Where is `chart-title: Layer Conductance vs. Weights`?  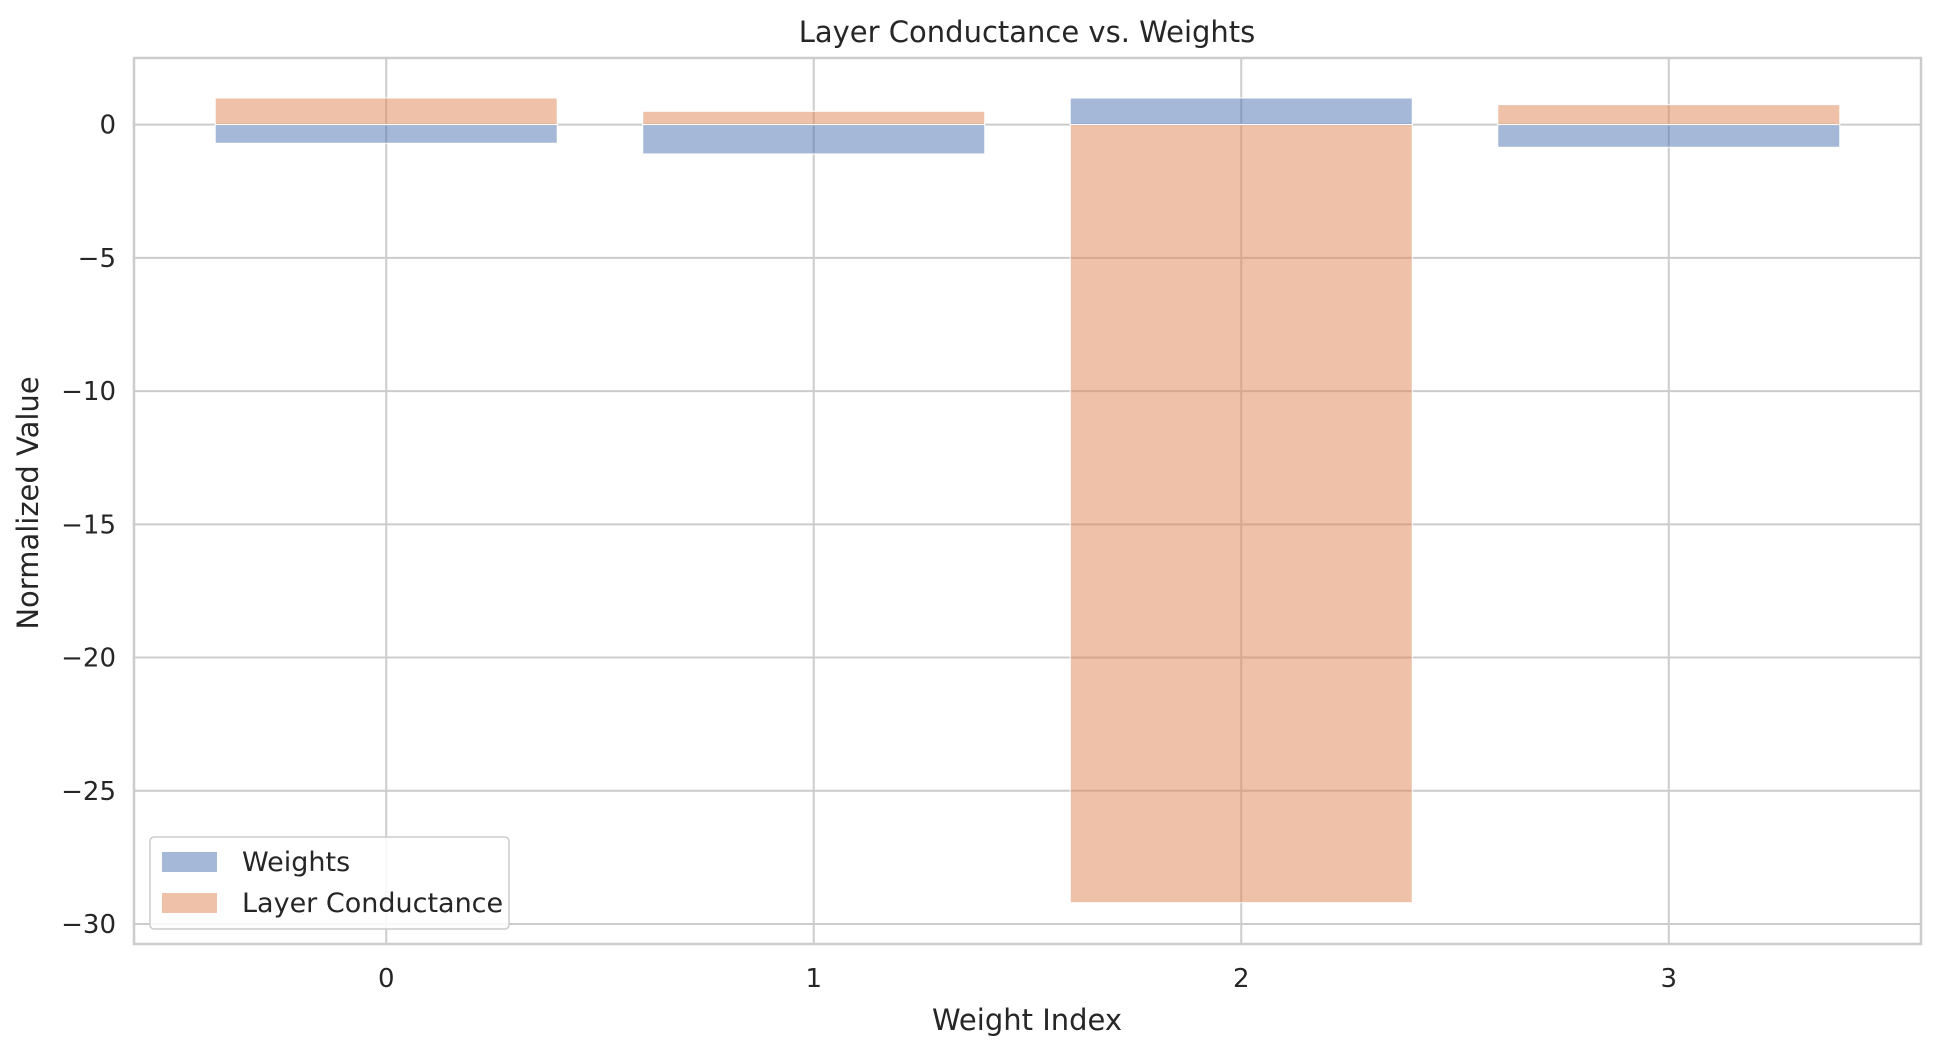 chart-title: Layer Conductance vs. Weights is located at coordinates (1027, 32).